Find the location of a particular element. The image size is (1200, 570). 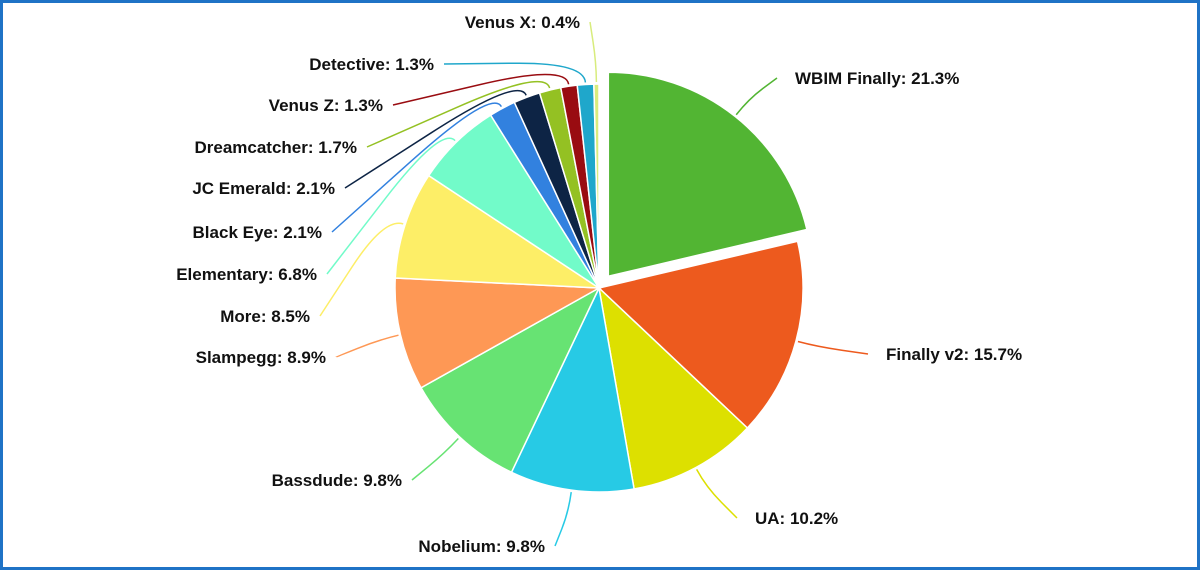

pie-slice-finally-v2 is located at coordinates (700, 335).